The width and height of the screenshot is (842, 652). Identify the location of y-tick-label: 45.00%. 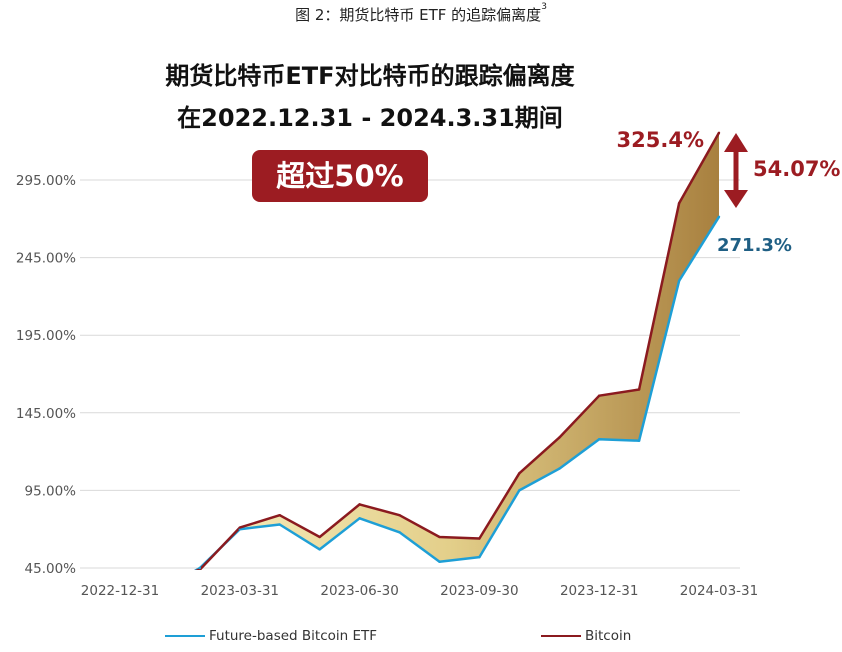
(51, 569).